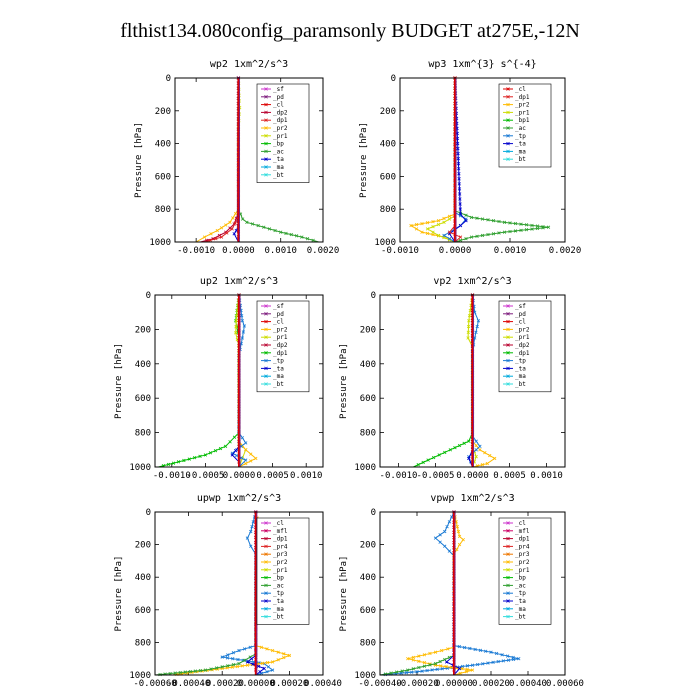 This screenshot has height=700, width=700. Describe the element at coordinates (222, 684) in the screenshot. I see `x-tick-label: -0.00020` at that location.